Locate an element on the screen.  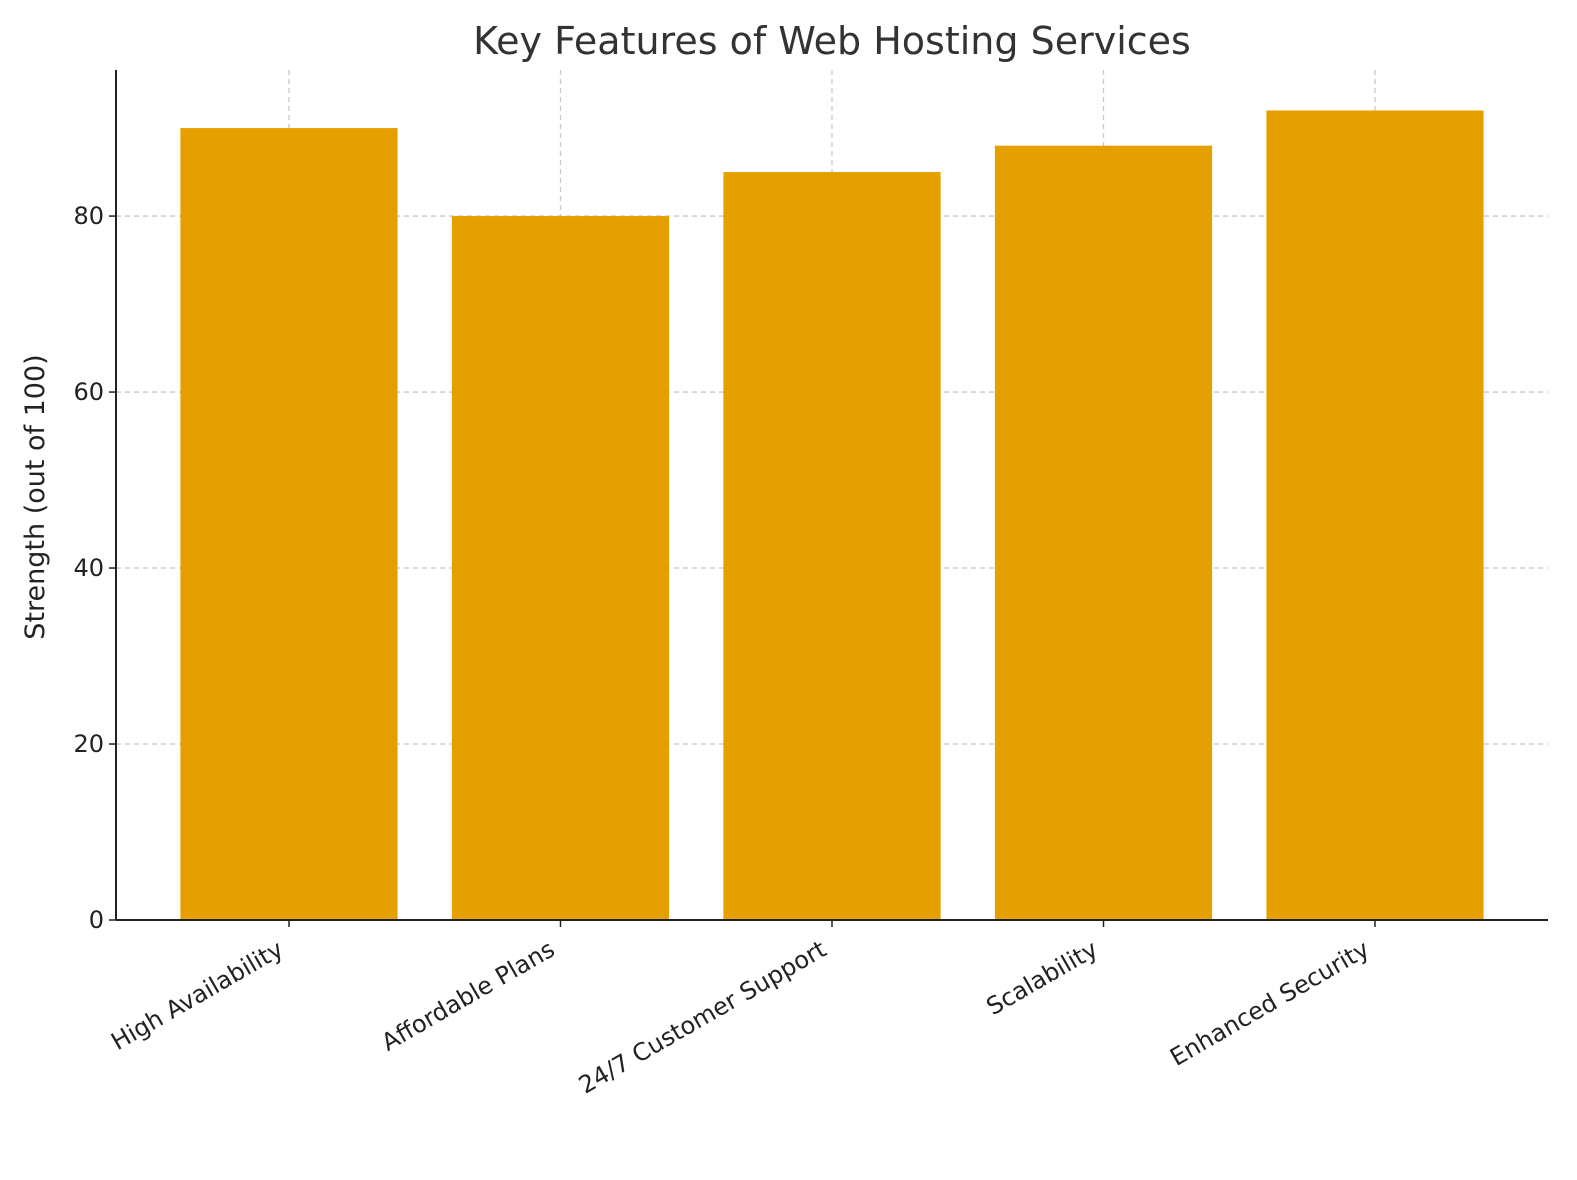
y-tick-label: 20 is located at coordinates (88, 744).